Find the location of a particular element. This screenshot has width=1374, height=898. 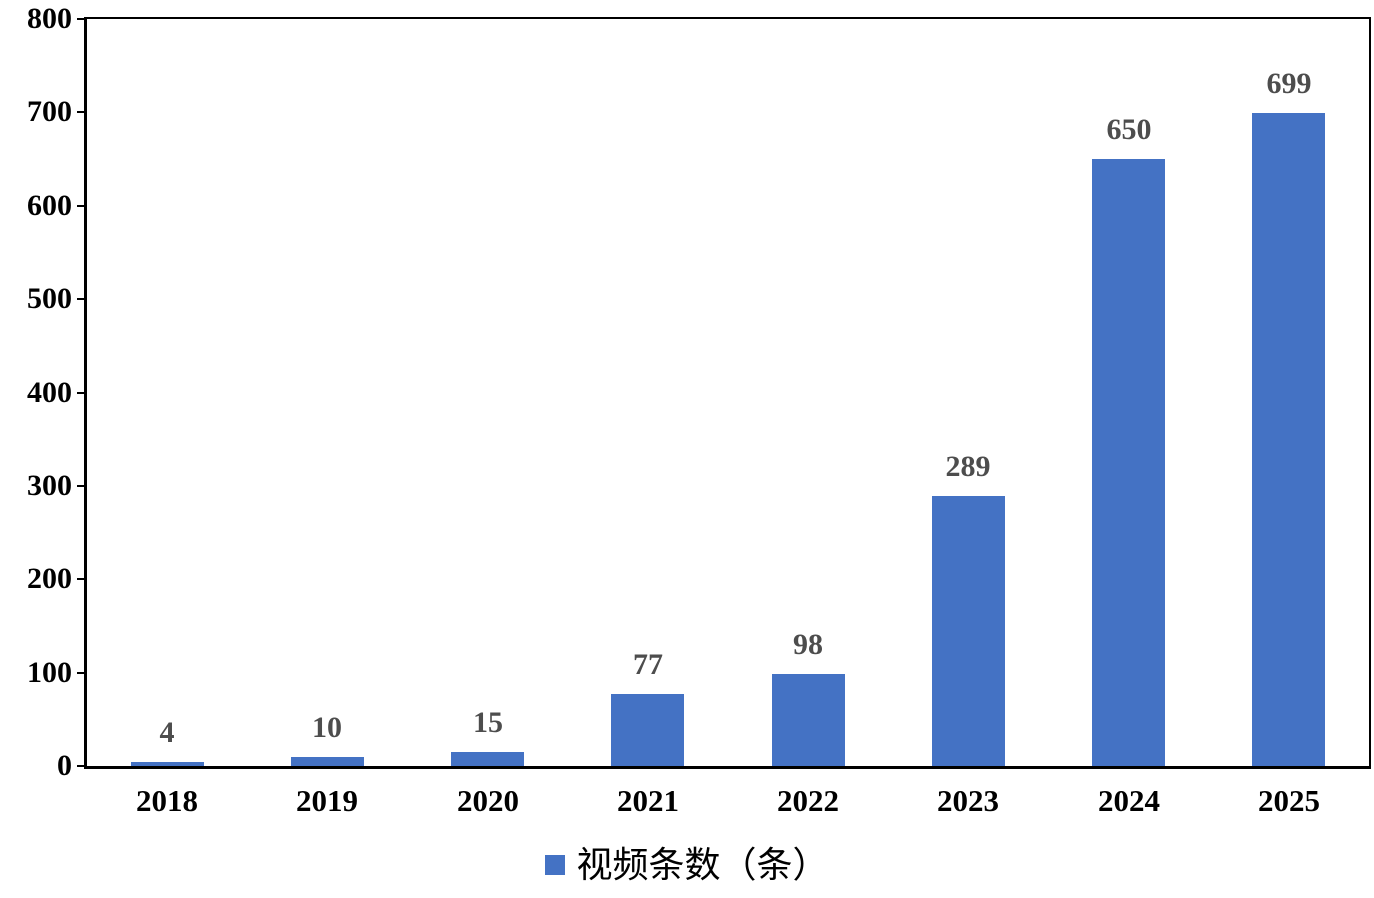

data-label-2019: 10 is located at coordinates (327, 727).